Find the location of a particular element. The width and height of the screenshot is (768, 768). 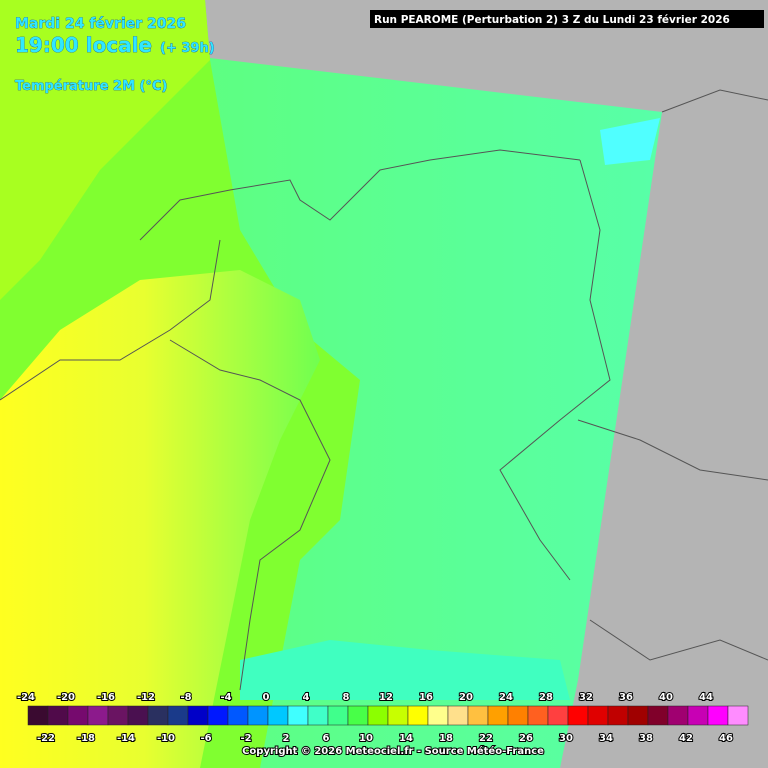

legend-label: 32 is located at coordinates (586, 697).